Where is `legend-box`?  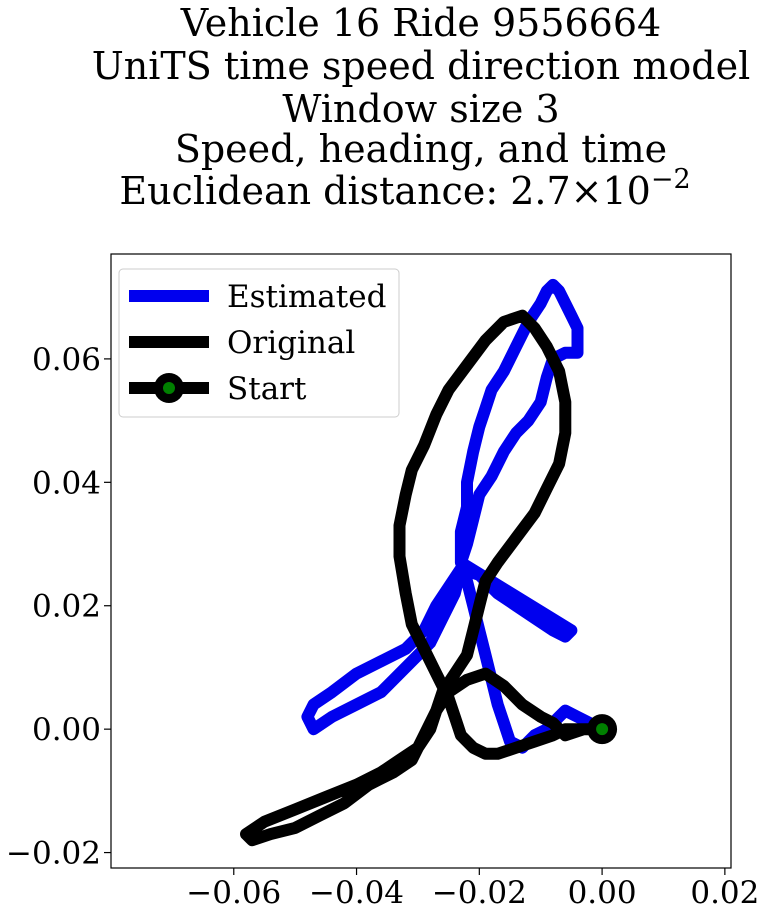
legend-box is located at coordinates (259, 343).